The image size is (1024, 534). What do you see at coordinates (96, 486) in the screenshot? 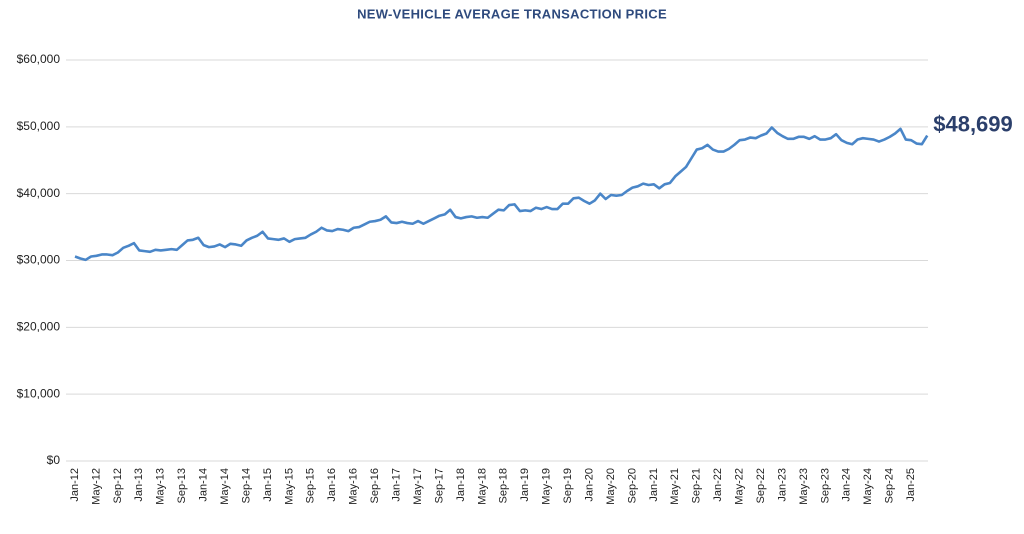
I see `x-tick-label: May-12` at bounding box center [96, 486].